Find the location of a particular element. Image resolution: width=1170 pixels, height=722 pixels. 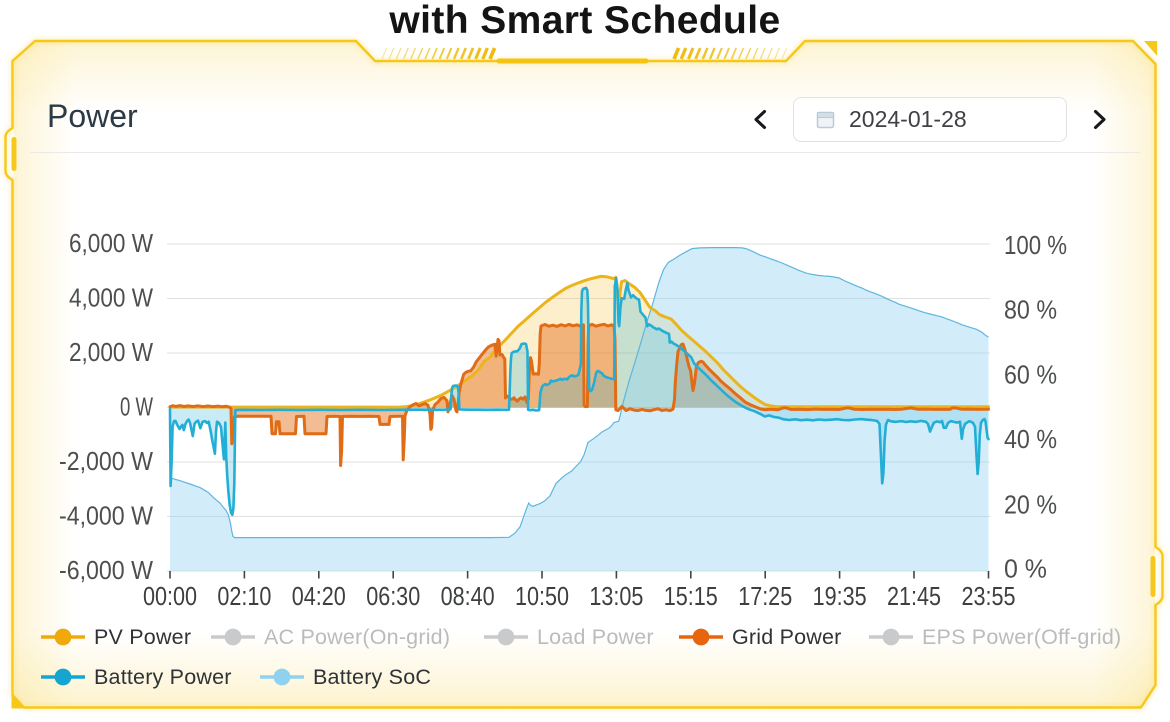

svg-text: 100 % is located at coordinates (1035, 246).